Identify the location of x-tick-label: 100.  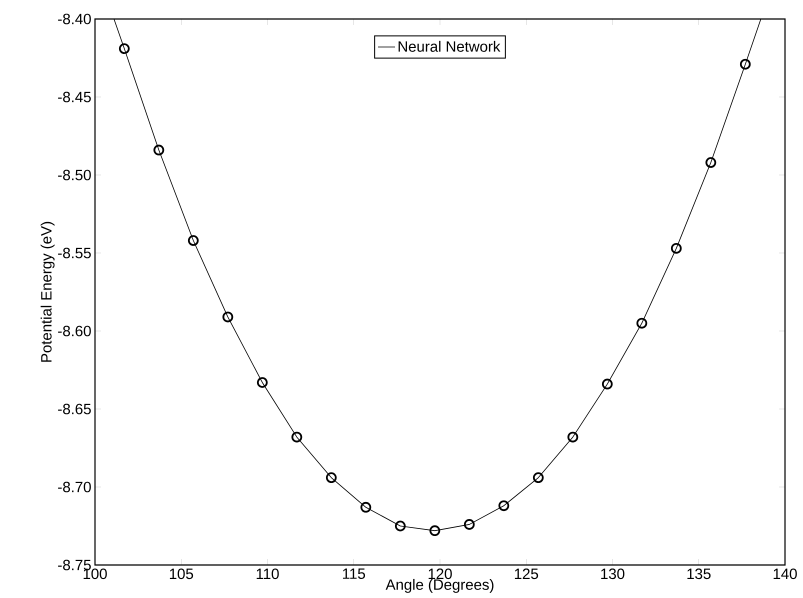
(95, 574).